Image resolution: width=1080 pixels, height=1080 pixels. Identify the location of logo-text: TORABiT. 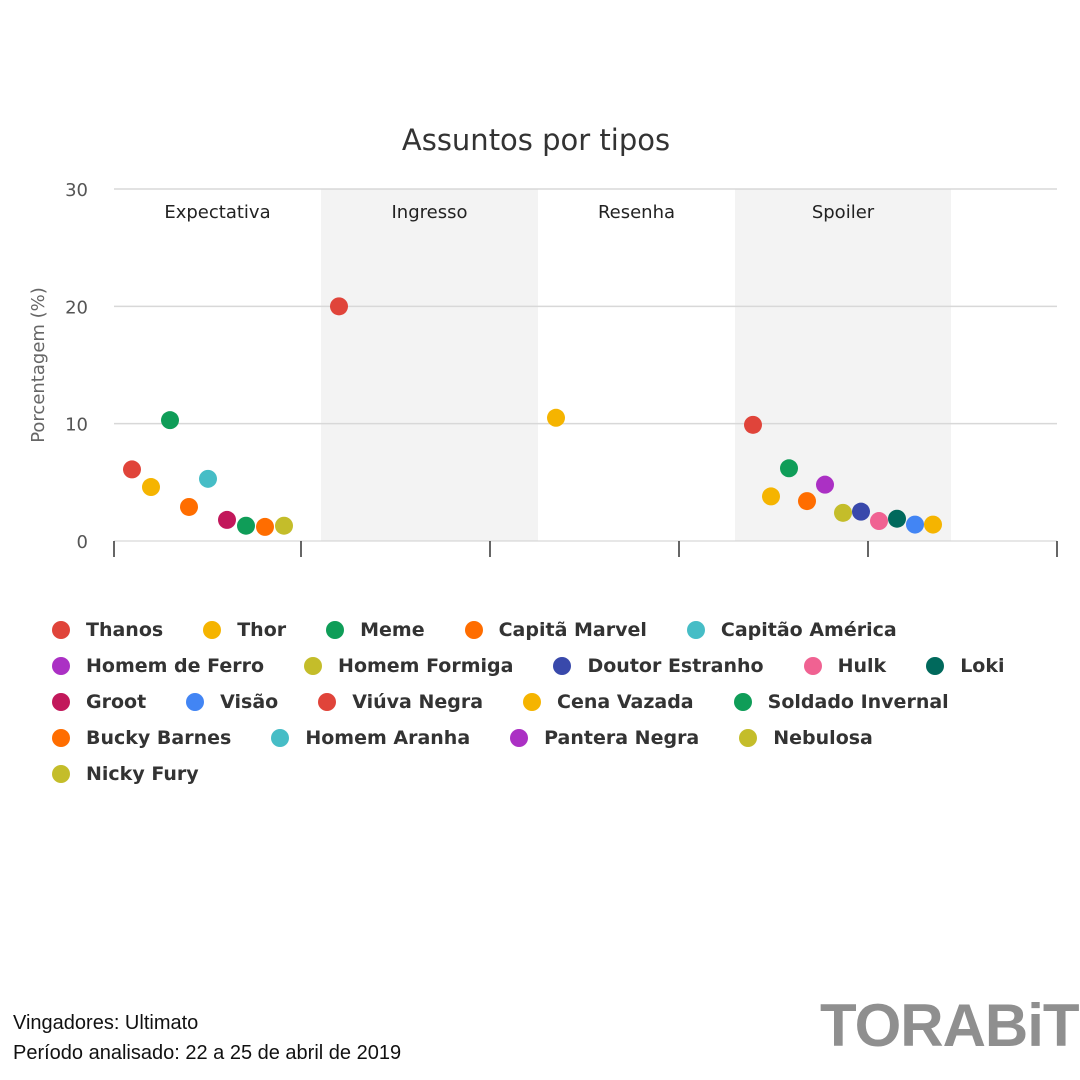
(950, 1025).